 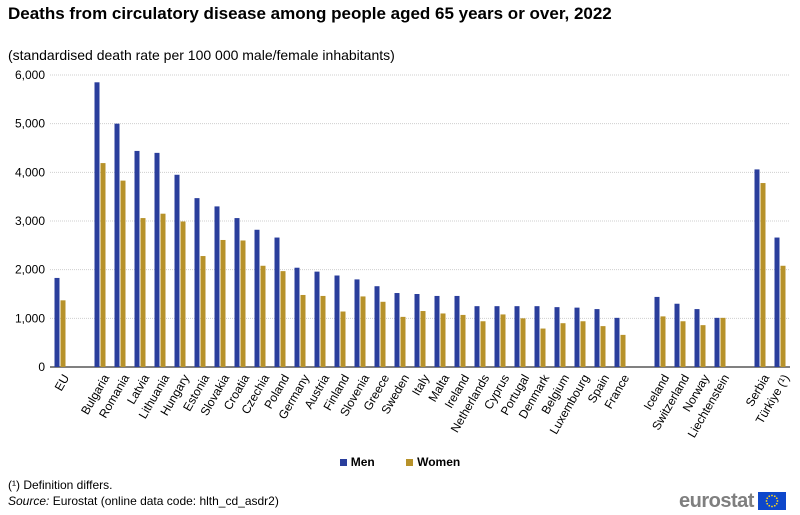 What do you see at coordinates (410, 463) in the screenshot?
I see `legend-swatch-women` at bounding box center [410, 463].